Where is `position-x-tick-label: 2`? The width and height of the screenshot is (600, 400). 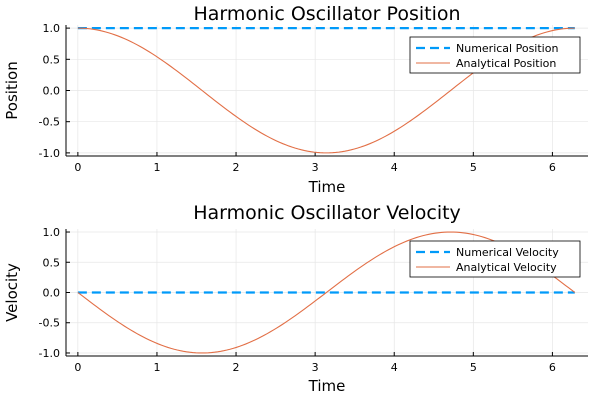 position-x-tick-label: 2 is located at coordinates (236, 167).